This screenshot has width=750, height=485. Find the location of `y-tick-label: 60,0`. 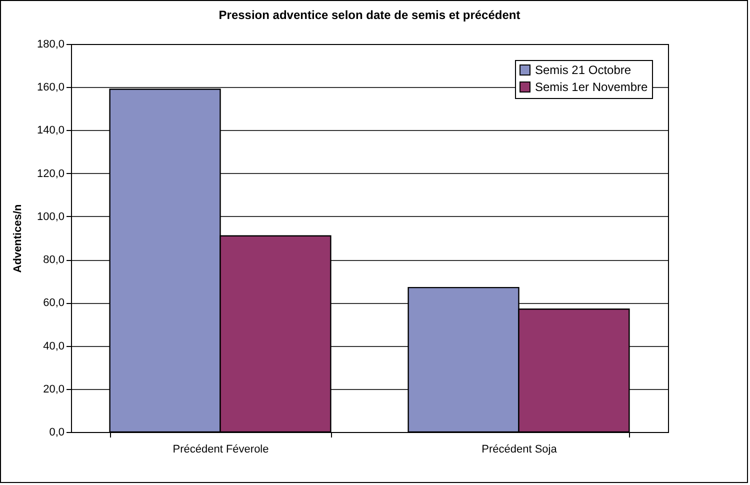

y-tick-label: 60,0 is located at coordinates (53, 303).